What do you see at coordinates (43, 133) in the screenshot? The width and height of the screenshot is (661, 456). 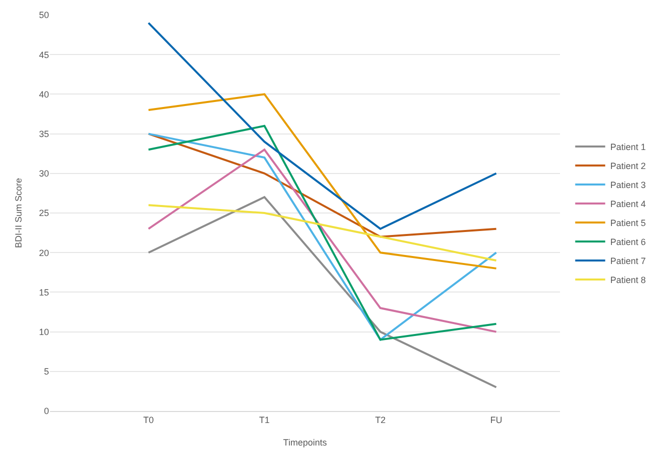 I see `y-tick-label: 35` at bounding box center [43, 133].